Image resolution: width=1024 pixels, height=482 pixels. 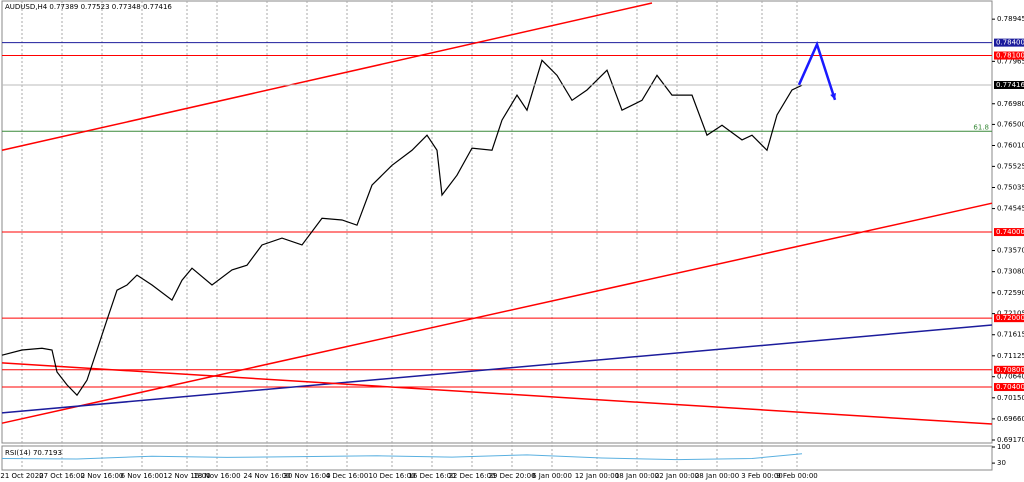 I want to click on y-tick-label: 0.75525, so click(x=1010, y=166).